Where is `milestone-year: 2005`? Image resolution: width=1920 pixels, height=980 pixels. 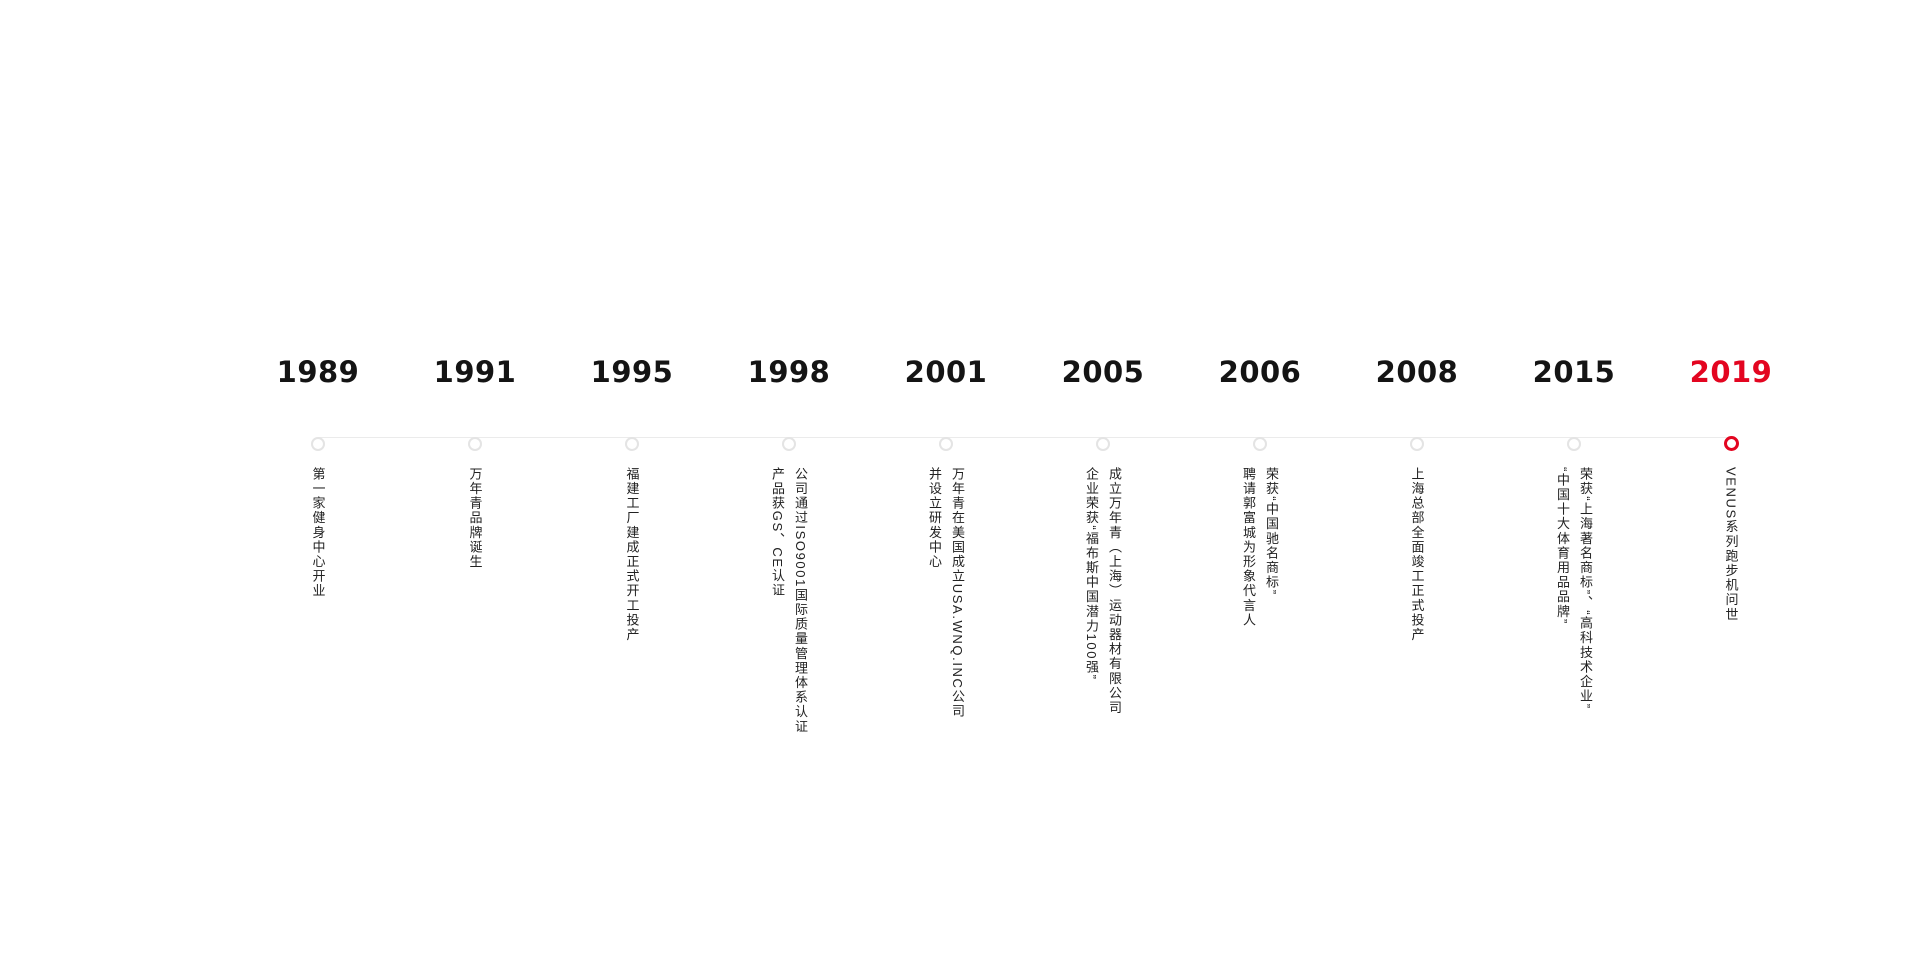 milestone-year: 2005 is located at coordinates (1103, 372).